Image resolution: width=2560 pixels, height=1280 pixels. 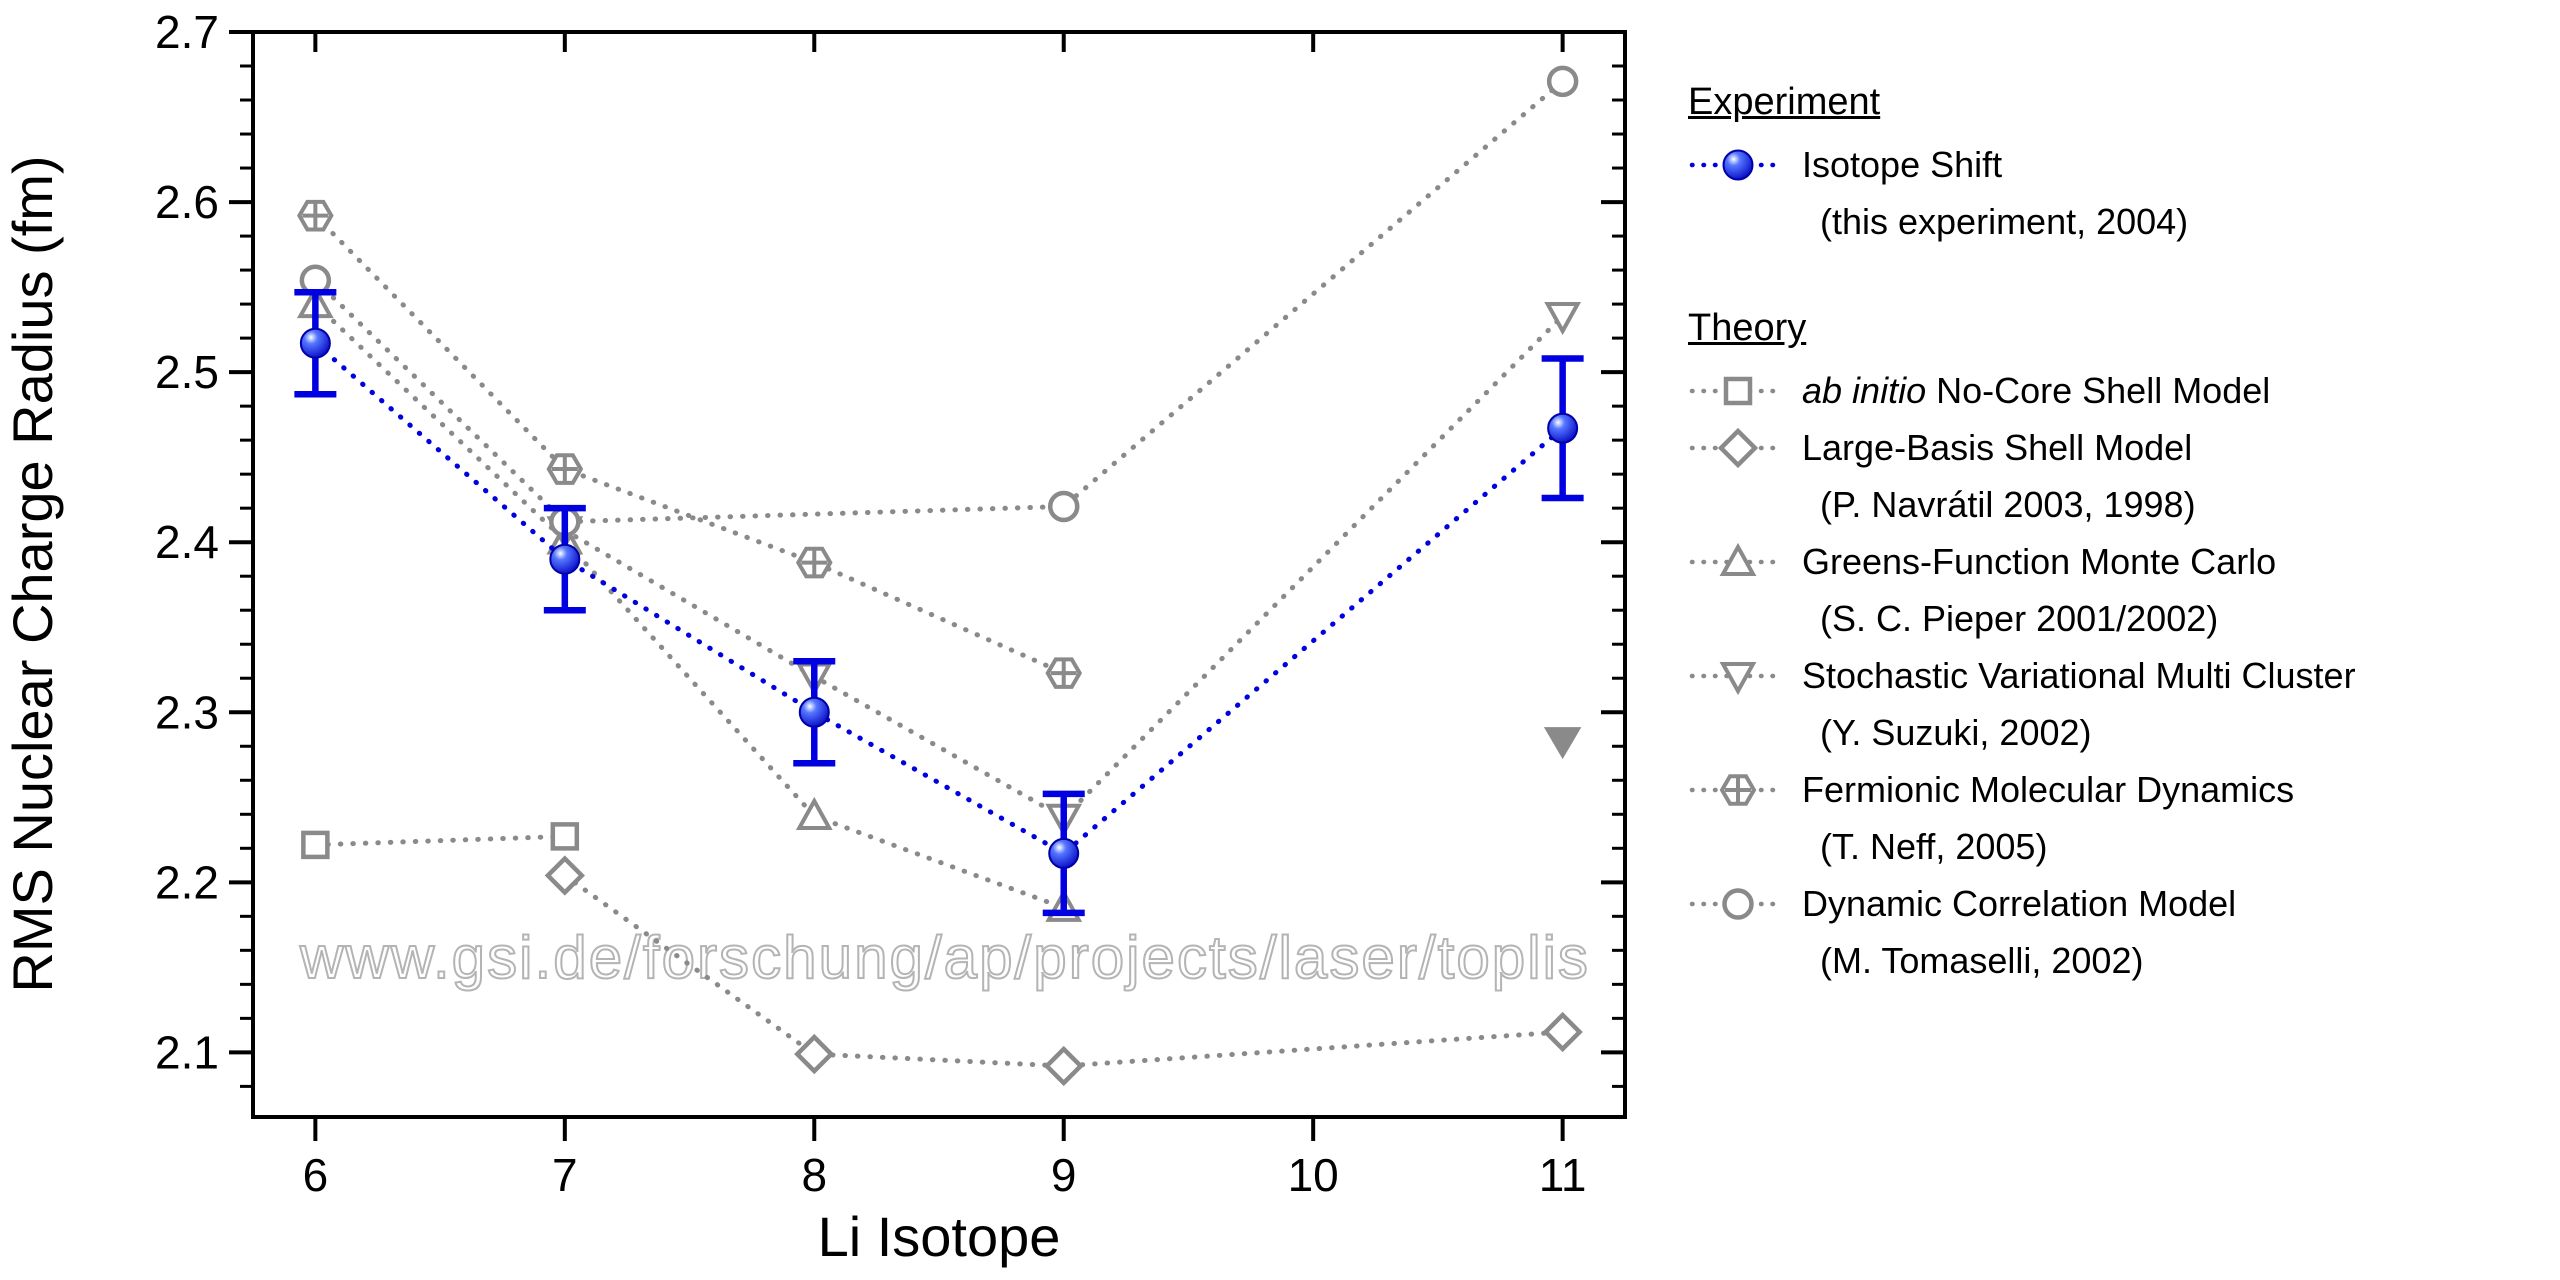 What do you see at coordinates (1738, 678) in the screenshot?
I see `triangle-down-icon` at bounding box center [1738, 678].